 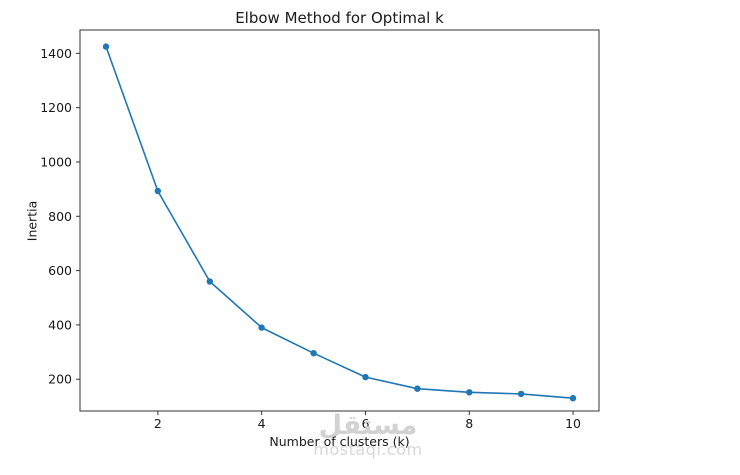 What do you see at coordinates (262, 423) in the screenshot?
I see `x-tick-label: 4` at bounding box center [262, 423].